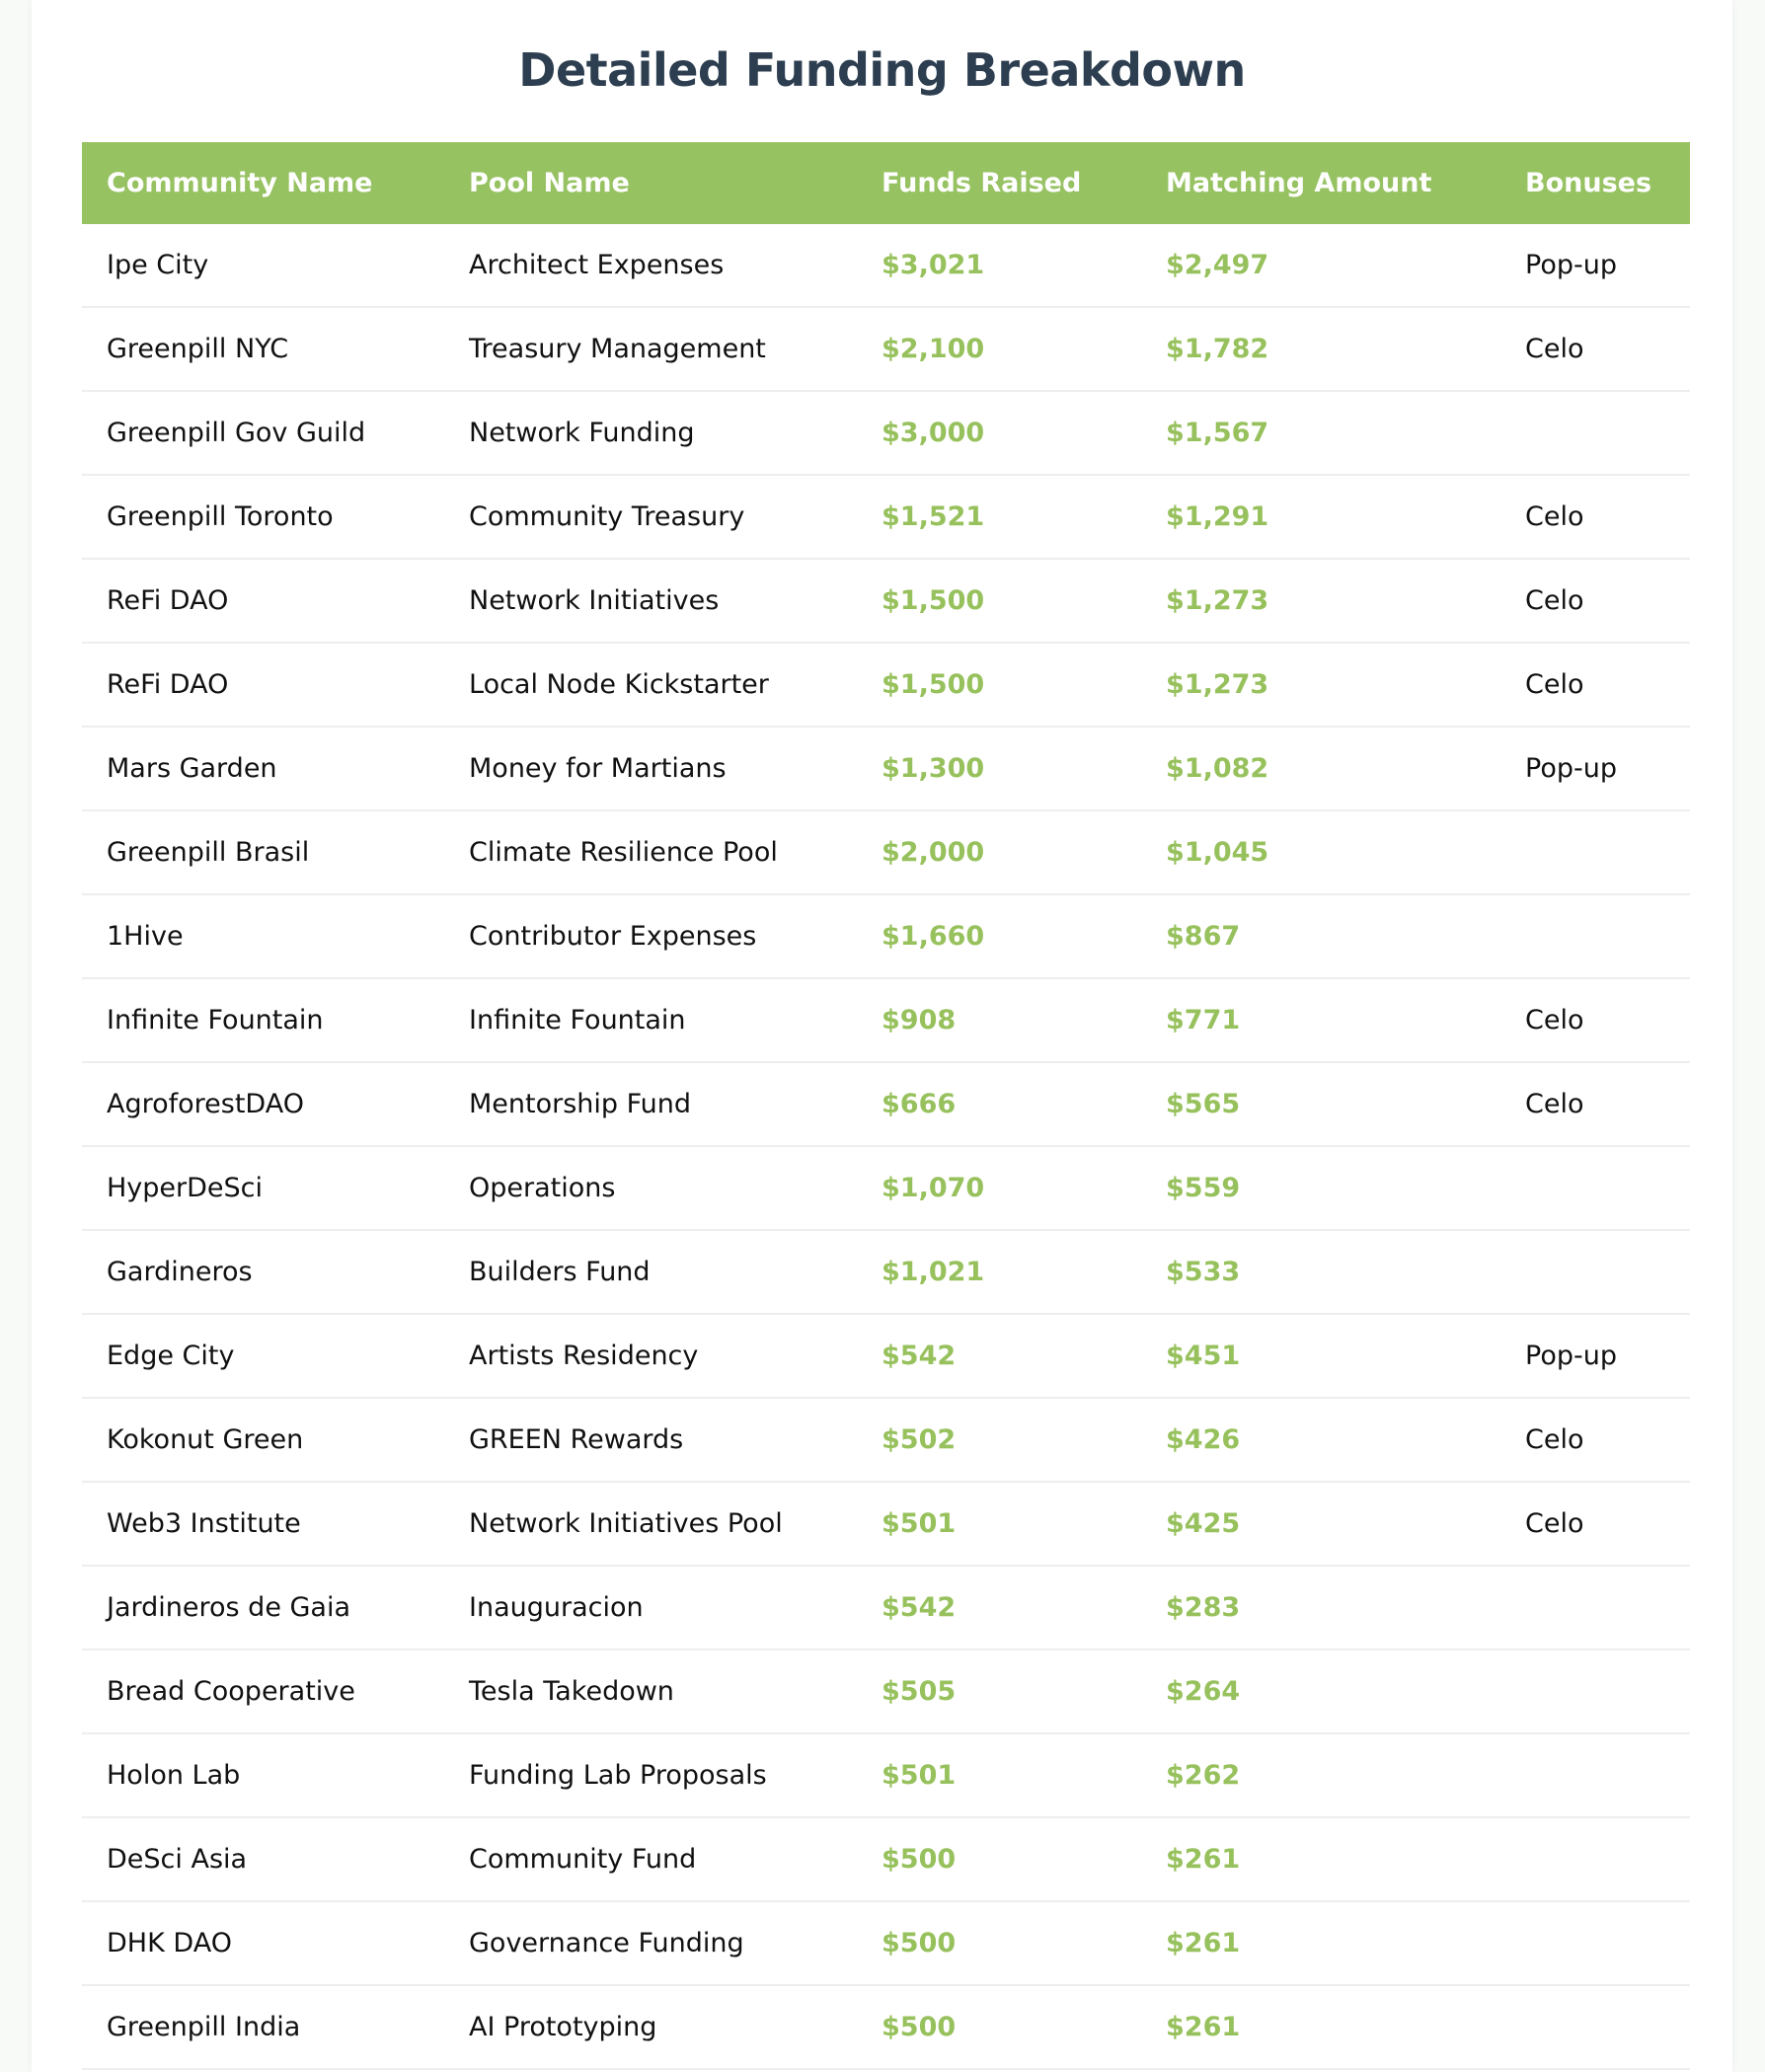 The height and width of the screenshot is (2072, 1765). What do you see at coordinates (263, 1440) in the screenshot?
I see `community-name-cell: Kokonut Green` at bounding box center [263, 1440].